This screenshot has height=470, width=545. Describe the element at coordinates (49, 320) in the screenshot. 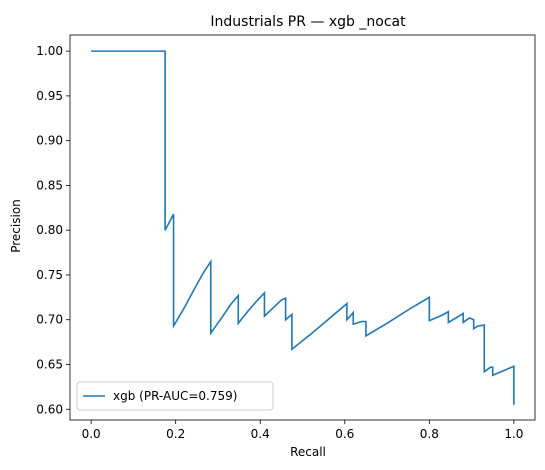

I see `y-tick-label: 0.70` at that location.